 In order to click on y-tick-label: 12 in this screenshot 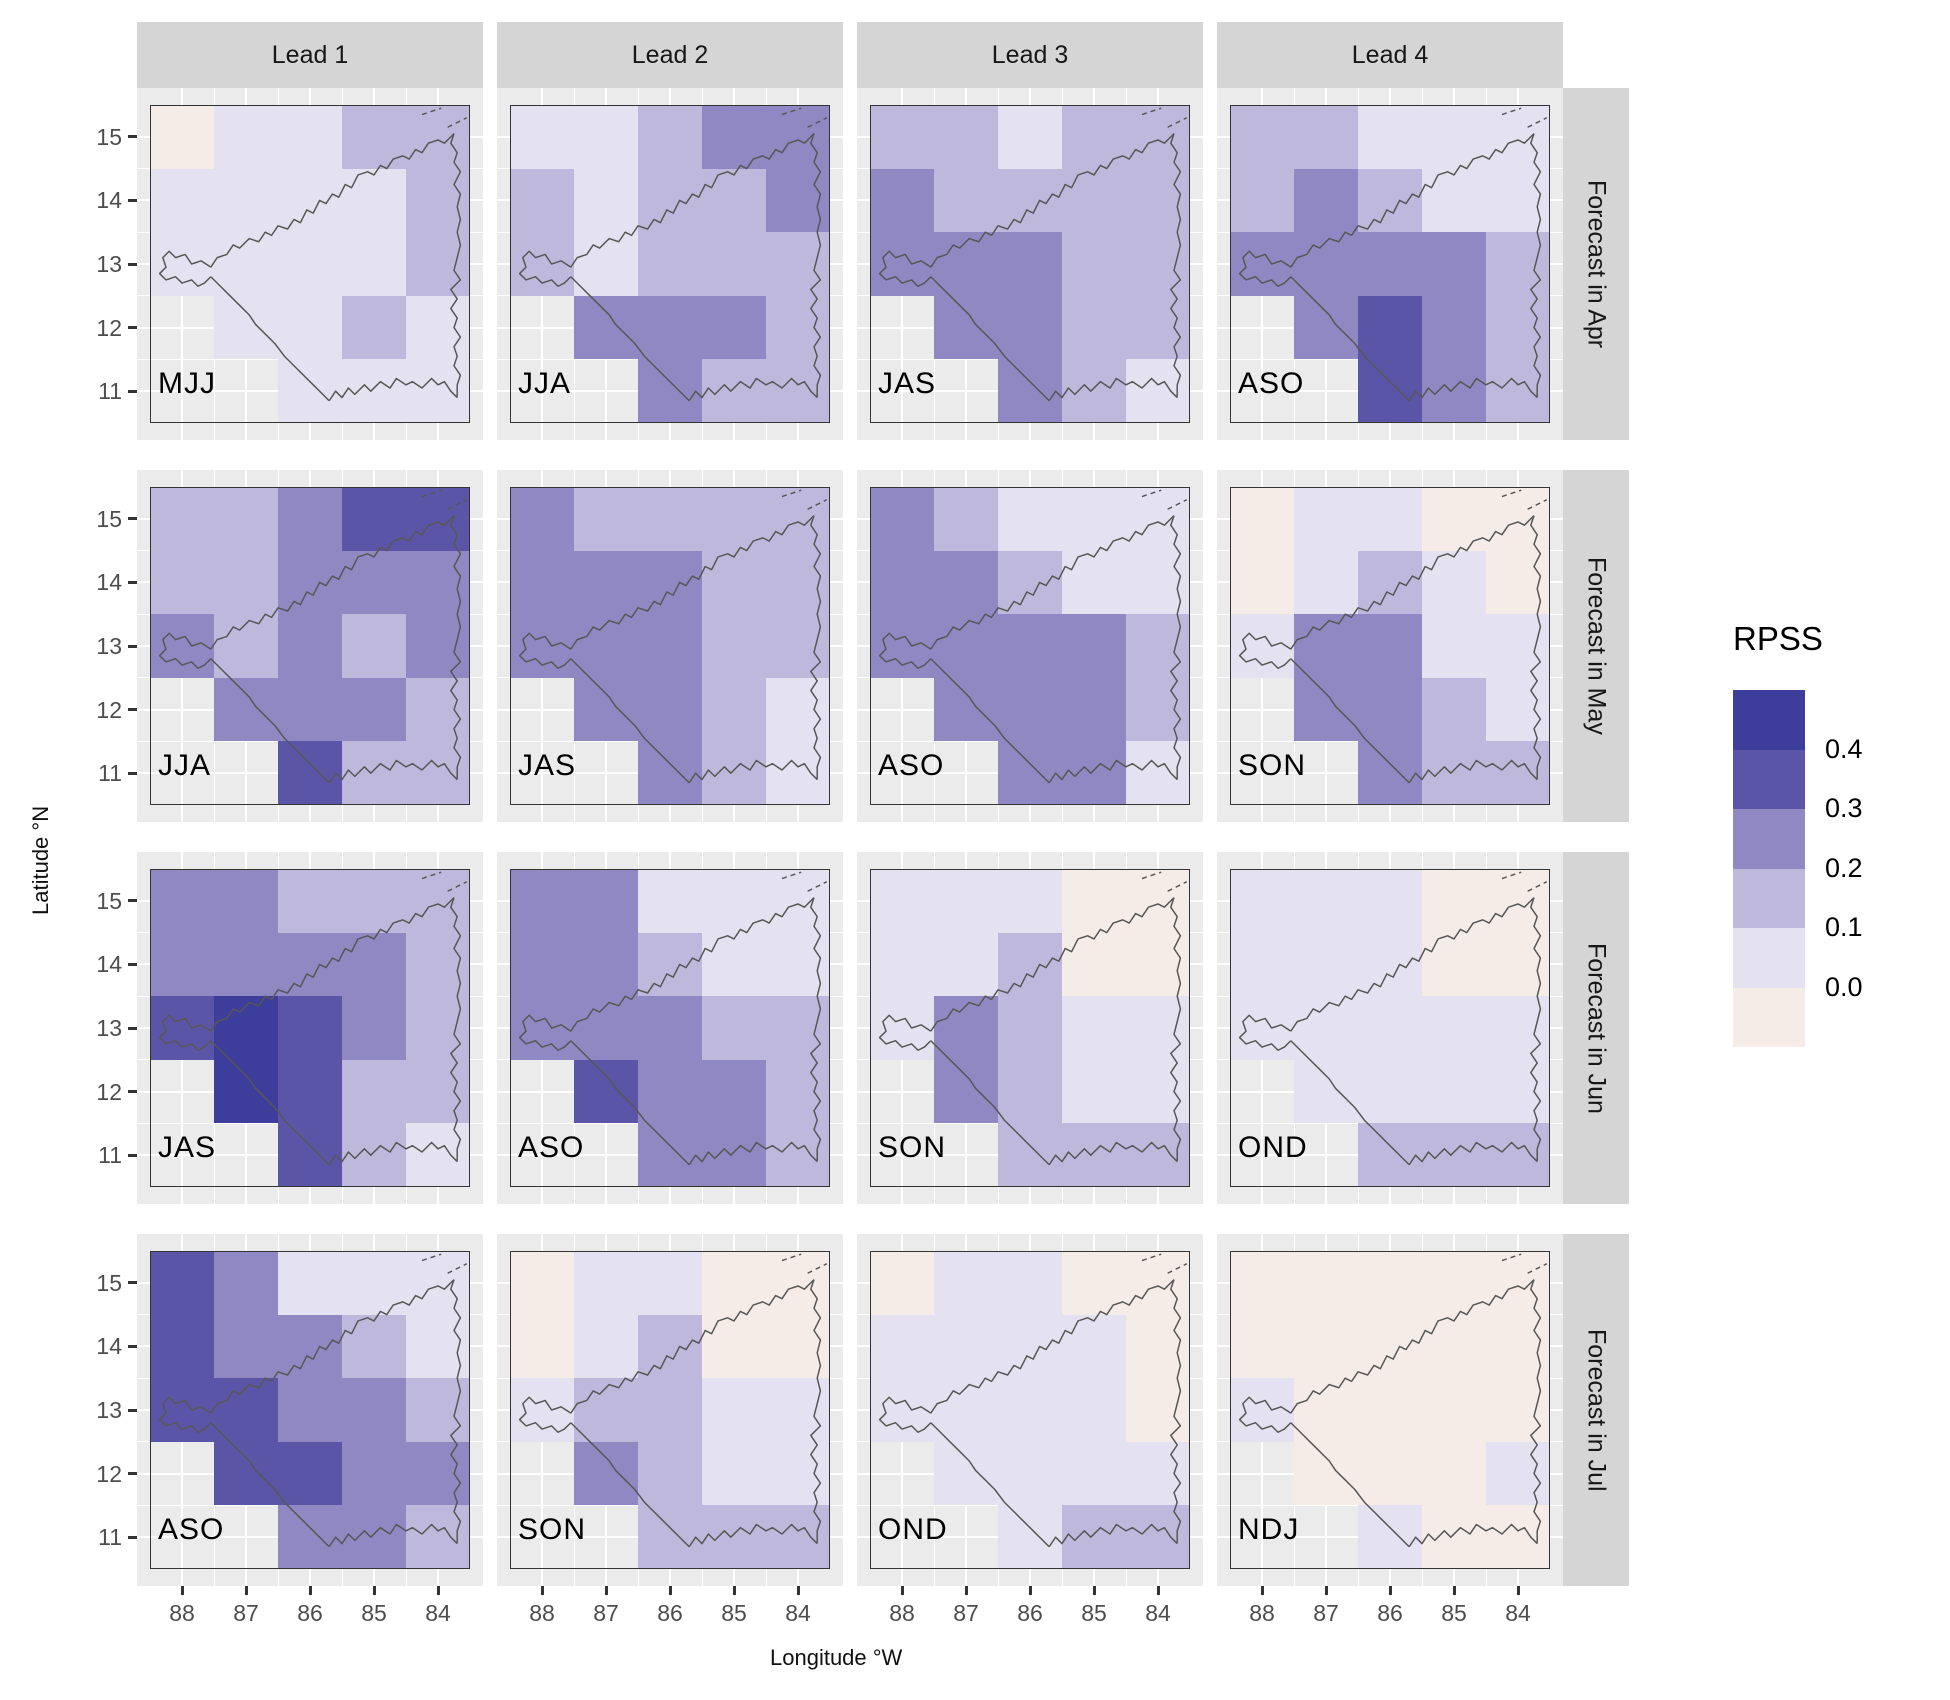, I will do `click(109, 1473)`.